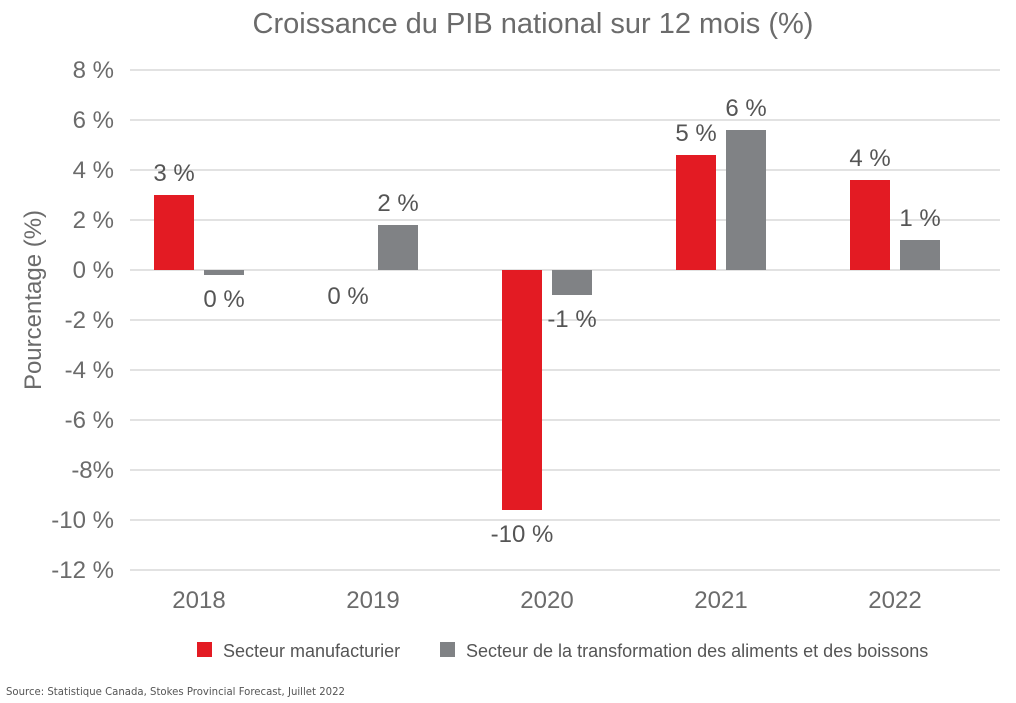 This screenshot has height=703, width=1016. Describe the element at coordinates (93, 70) in the screenshot. I see `y-tick-label: 8 %` at that location.